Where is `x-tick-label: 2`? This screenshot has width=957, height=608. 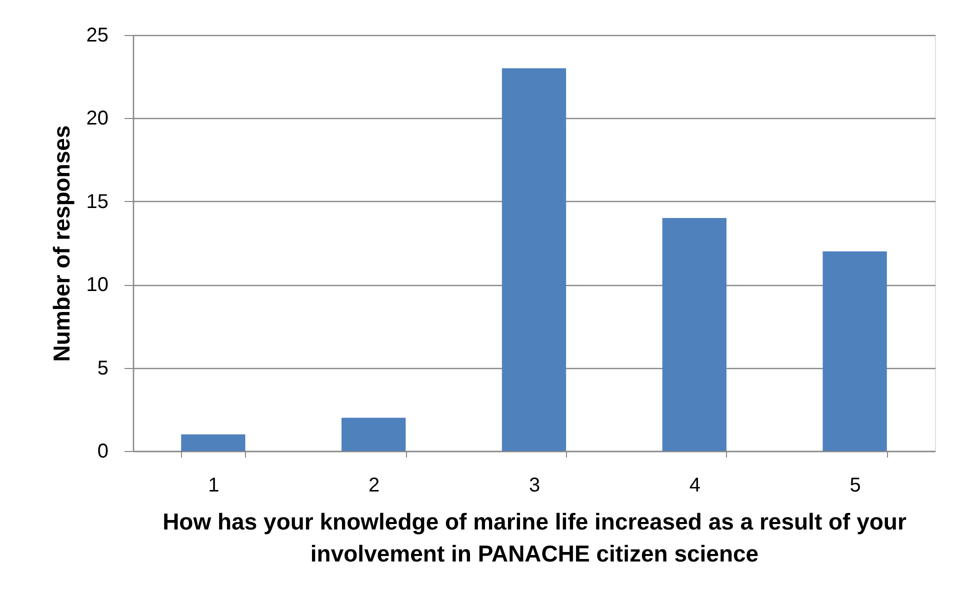 x-tick-label: 2 is located at coordinates (374, 485).